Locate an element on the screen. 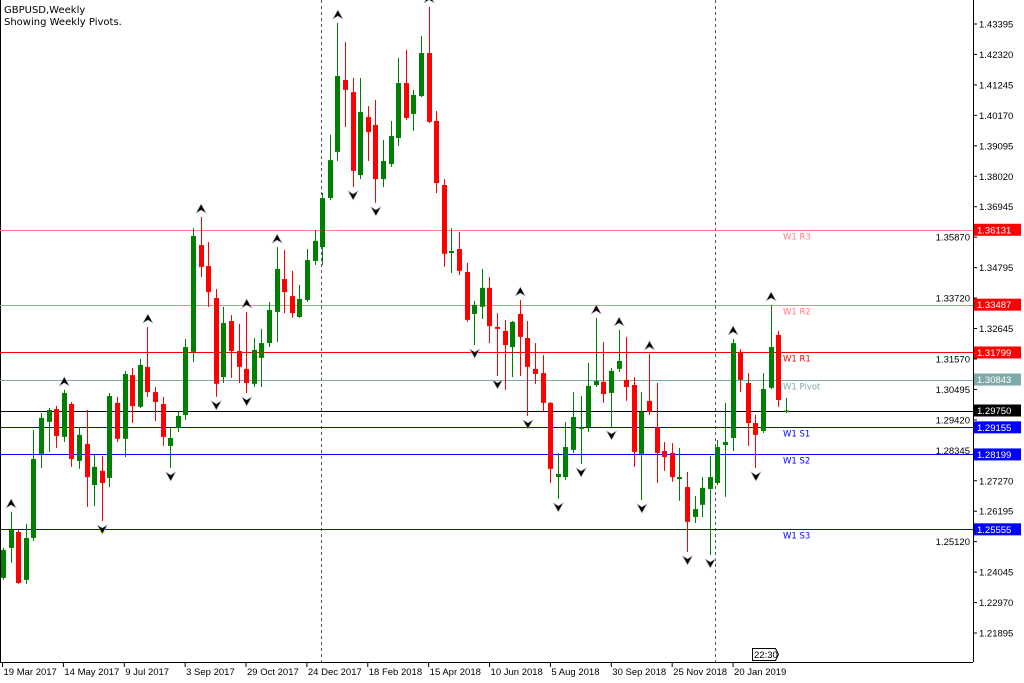 This screenshot has height=683, width=1024. x-tick-label: 20 Jan 2019 is located at coordinates (760, 672).